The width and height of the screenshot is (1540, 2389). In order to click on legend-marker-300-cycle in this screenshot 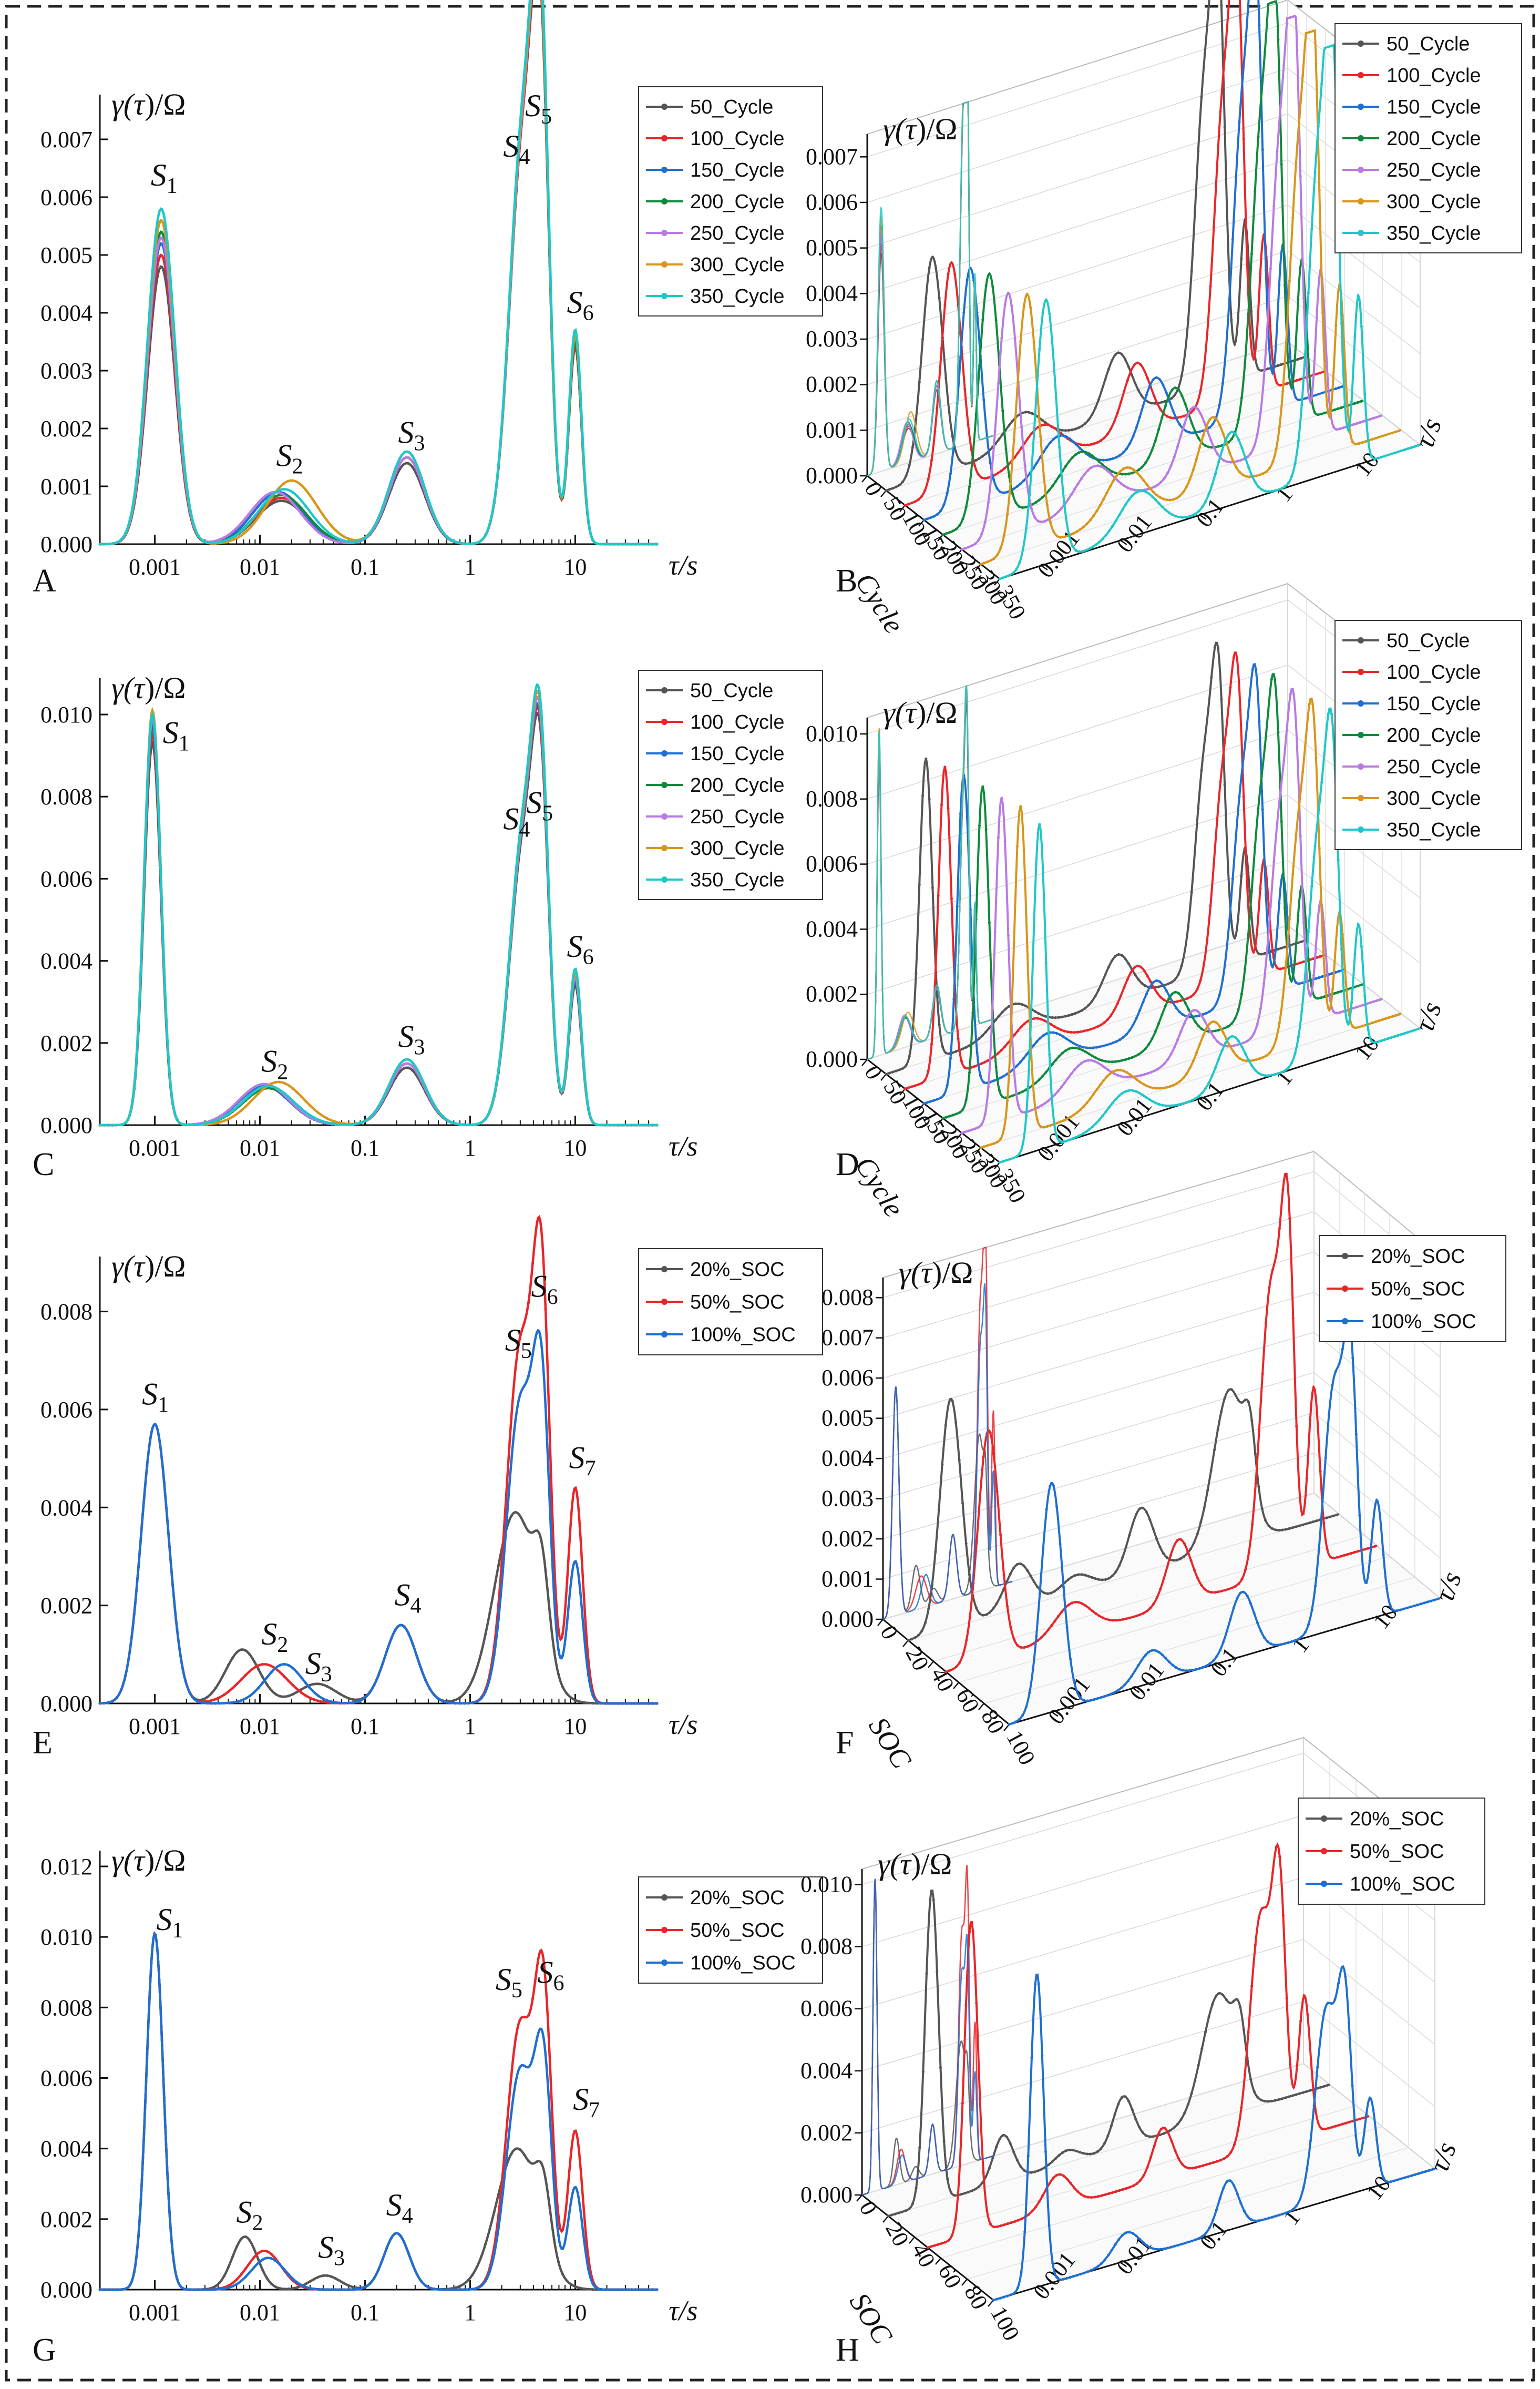, I will do `click(664, 848)`.